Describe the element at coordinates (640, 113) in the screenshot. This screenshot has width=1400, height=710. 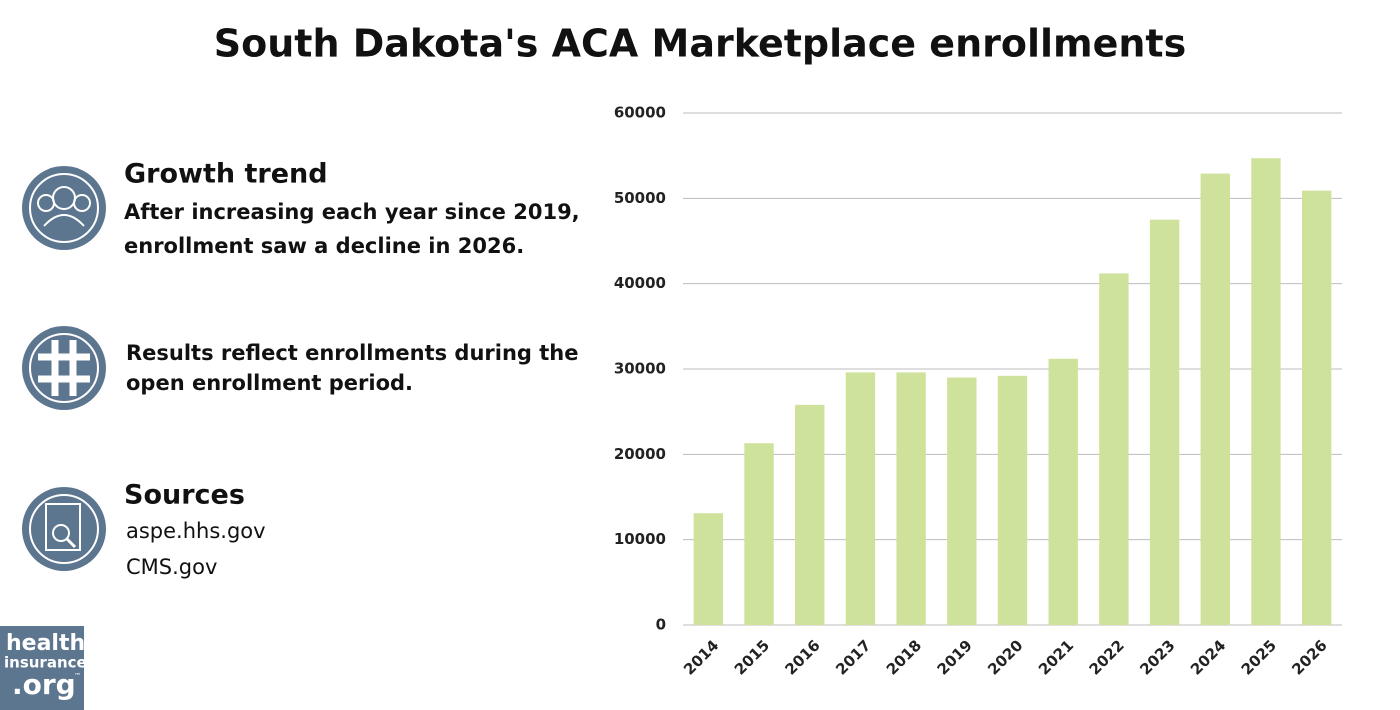
I see `y-tick-label: 60000` at that location.